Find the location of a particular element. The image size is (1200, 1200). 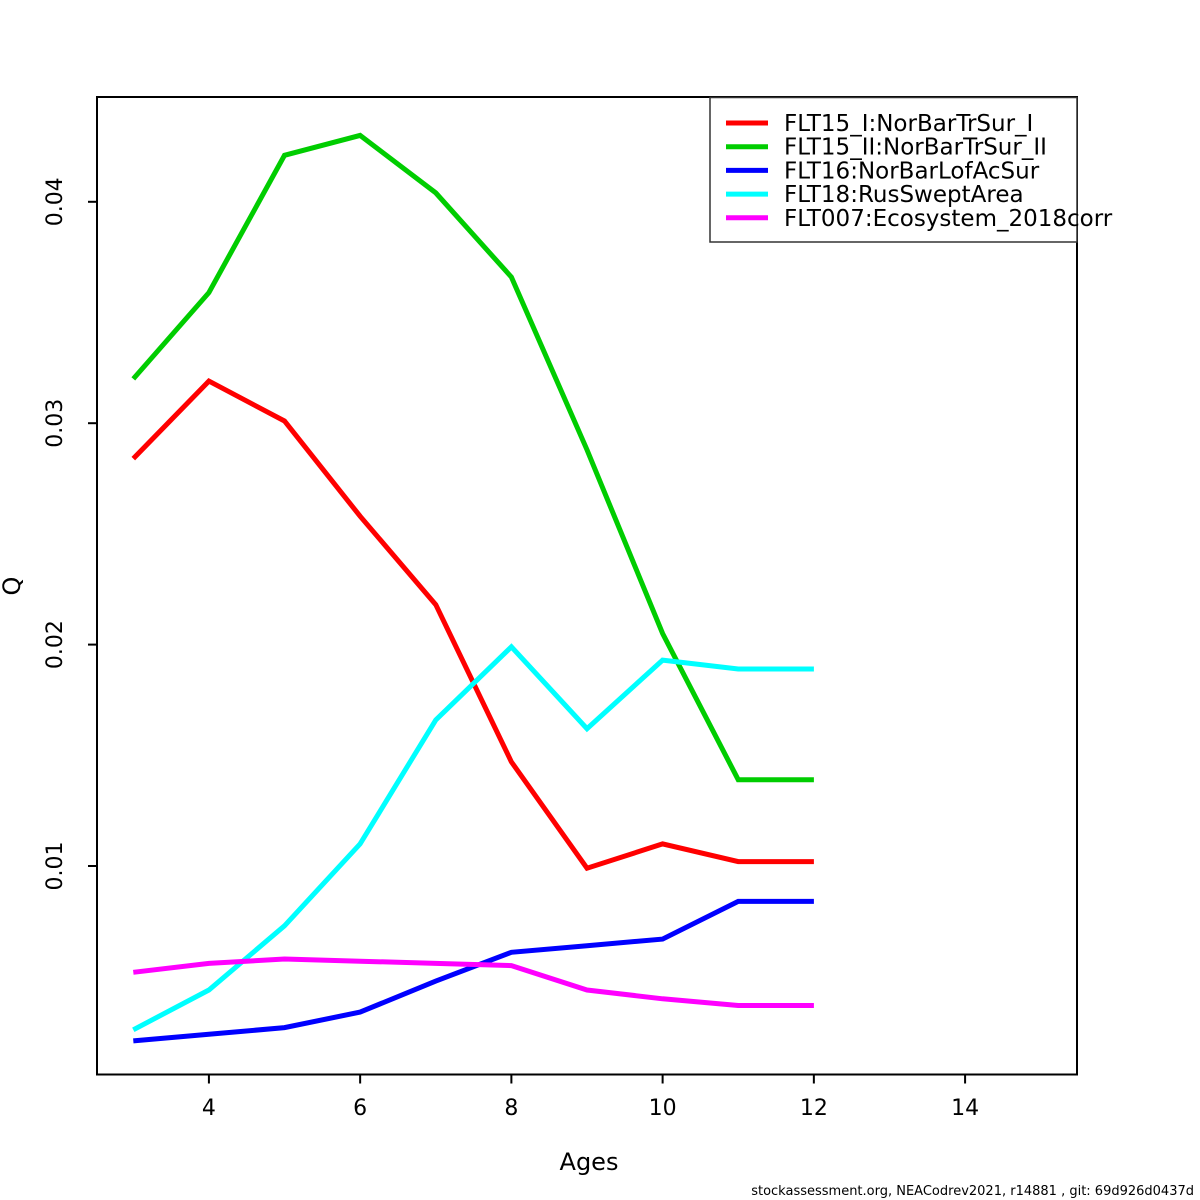

x-tick-label: 14 is located at coordinates (965, 1108).